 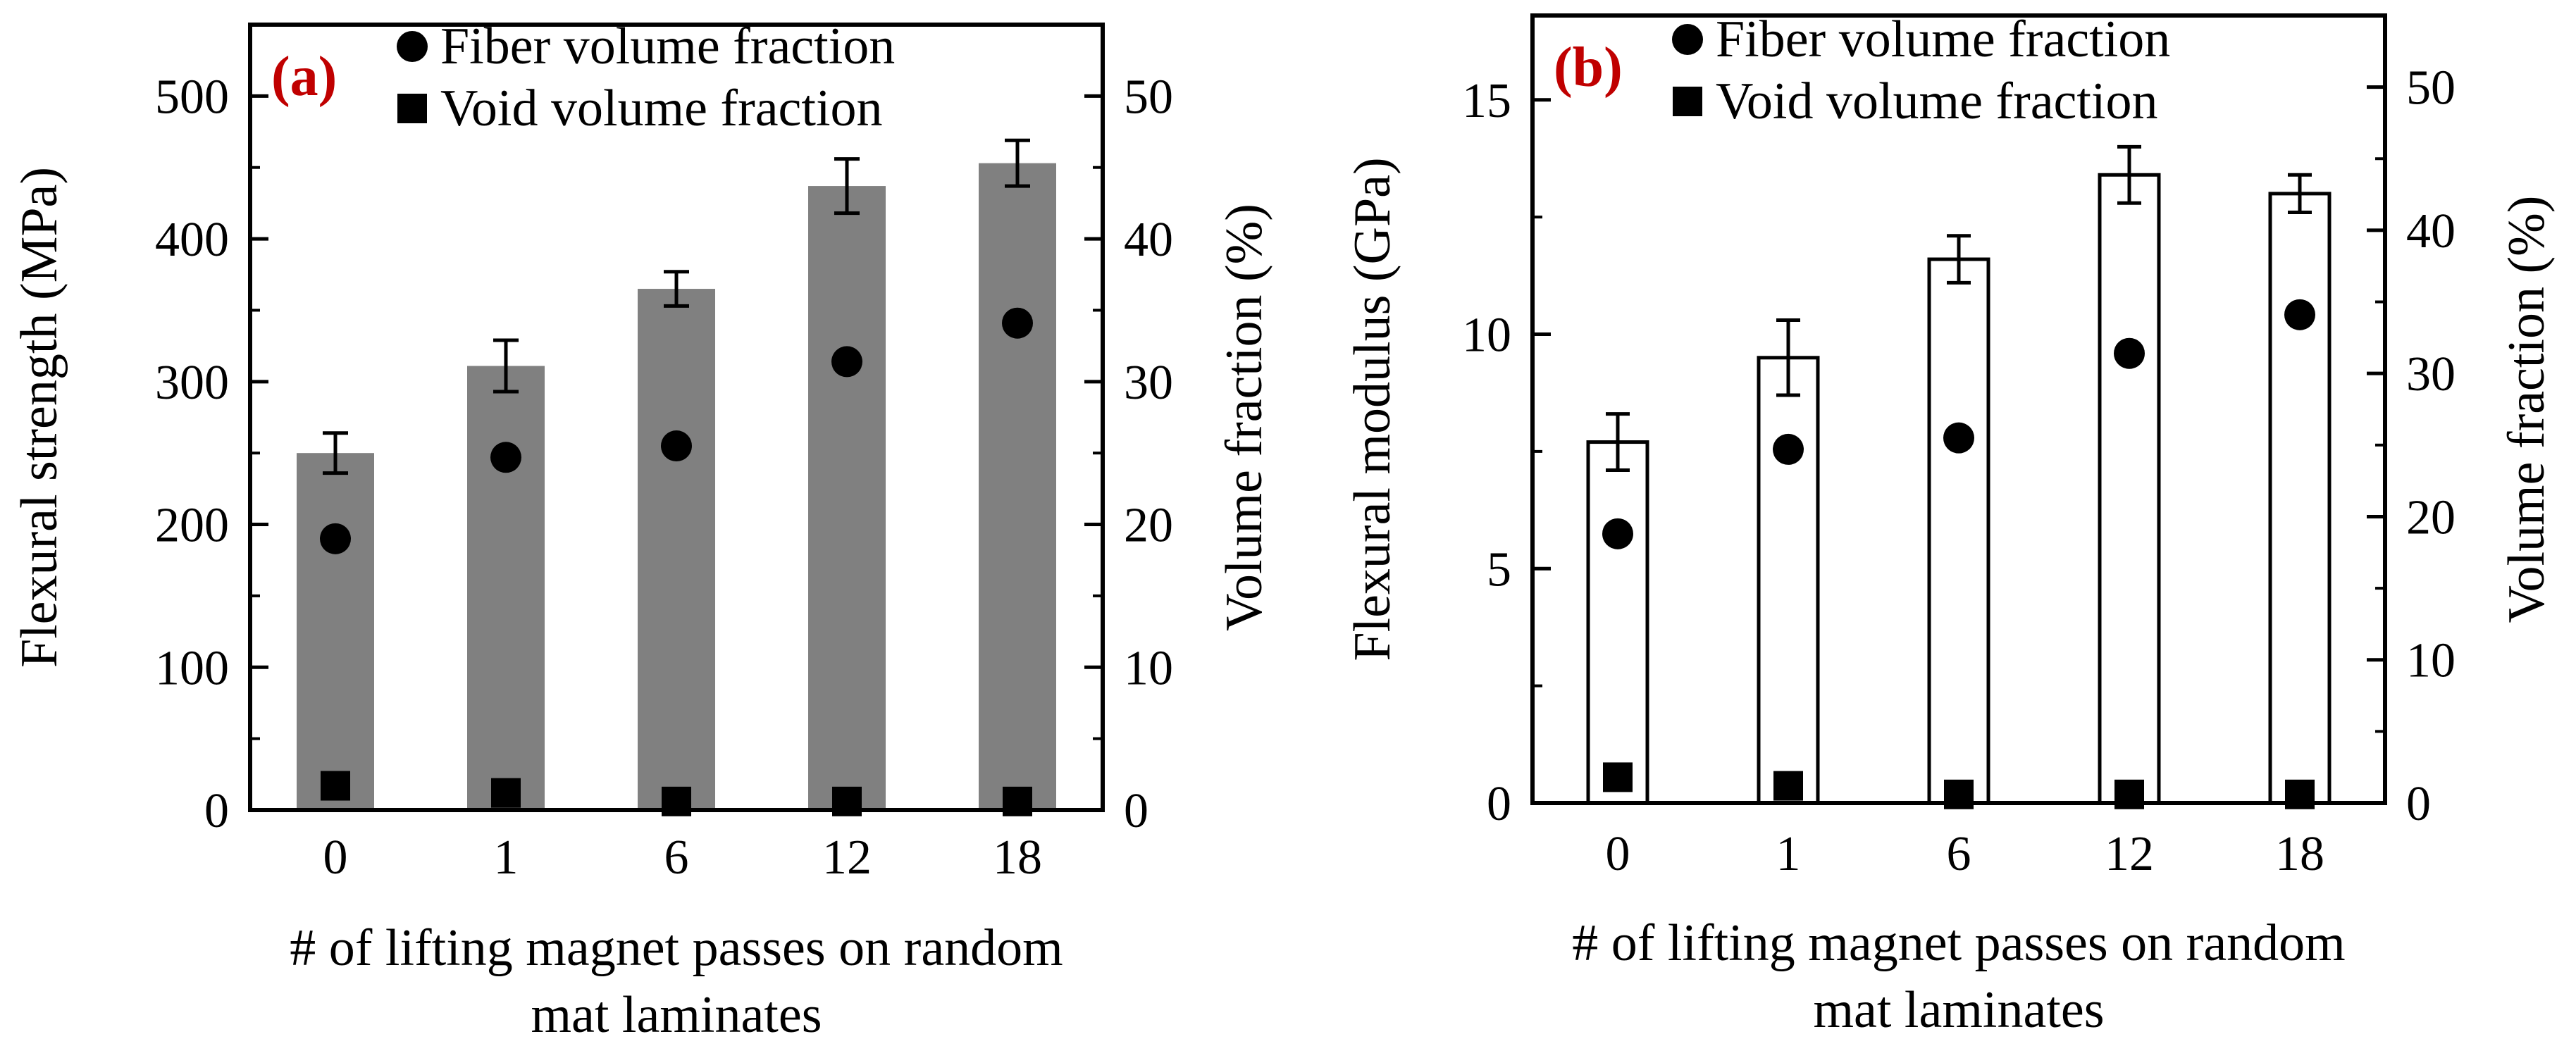 I want to click on y-axis-title: Flexural strength (MPa), so click(x=39, y=417).